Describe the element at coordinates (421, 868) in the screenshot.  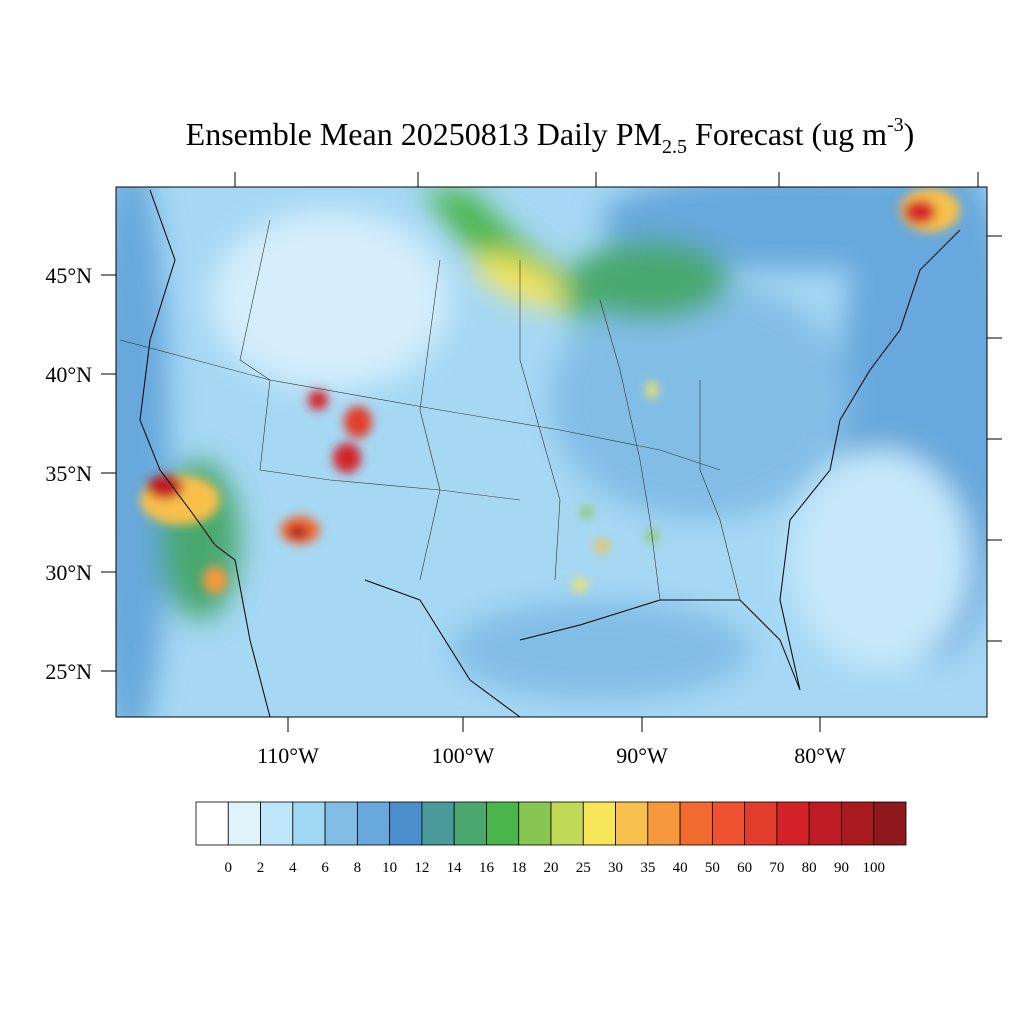
I see `colorbar-label: 12` at that location.